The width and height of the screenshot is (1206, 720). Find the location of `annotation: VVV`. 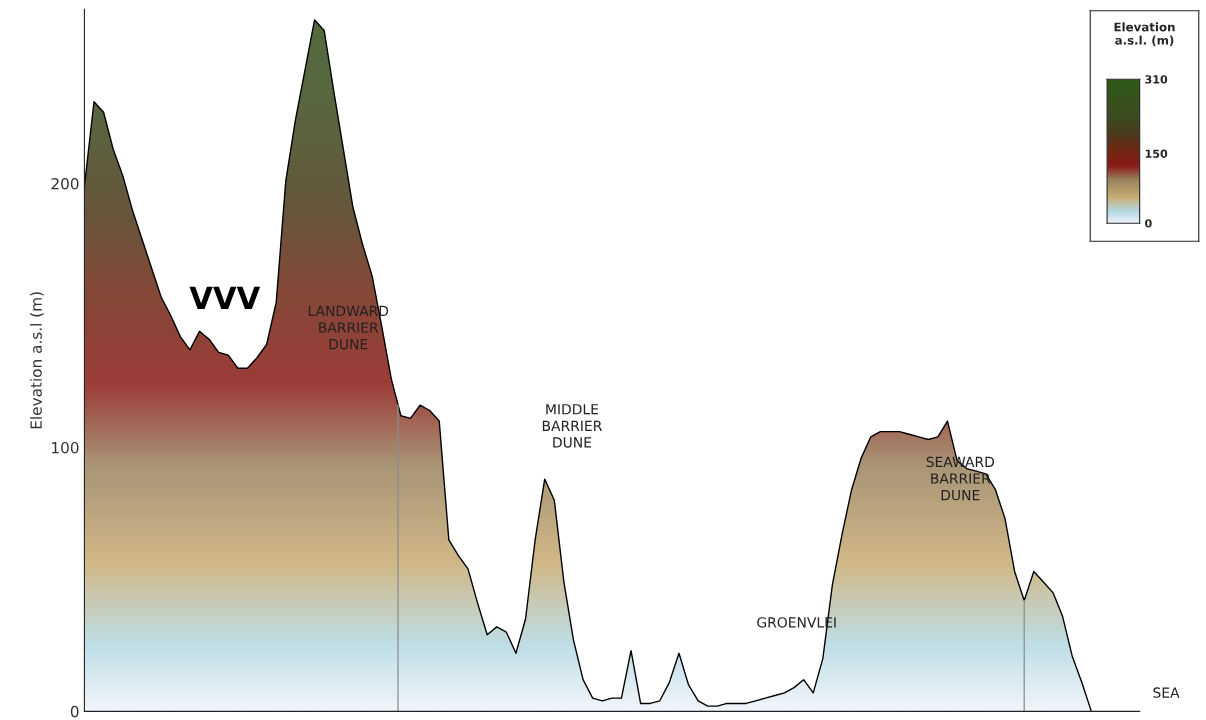

annotation: VVV is located at coordinates (225, 298).